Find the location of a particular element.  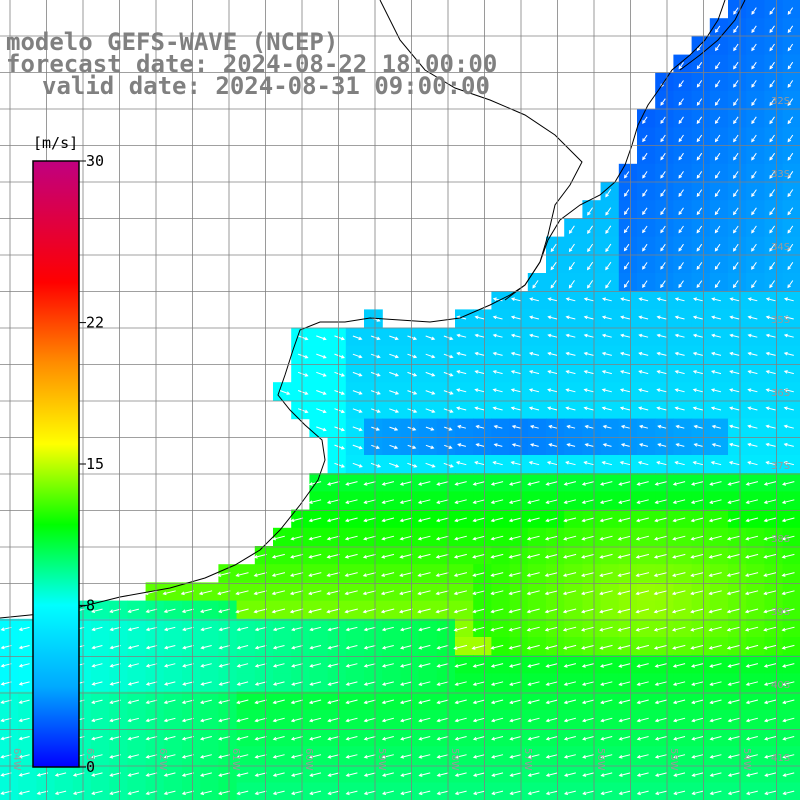

lat-label: 32S is located at coordinates (780, 101).